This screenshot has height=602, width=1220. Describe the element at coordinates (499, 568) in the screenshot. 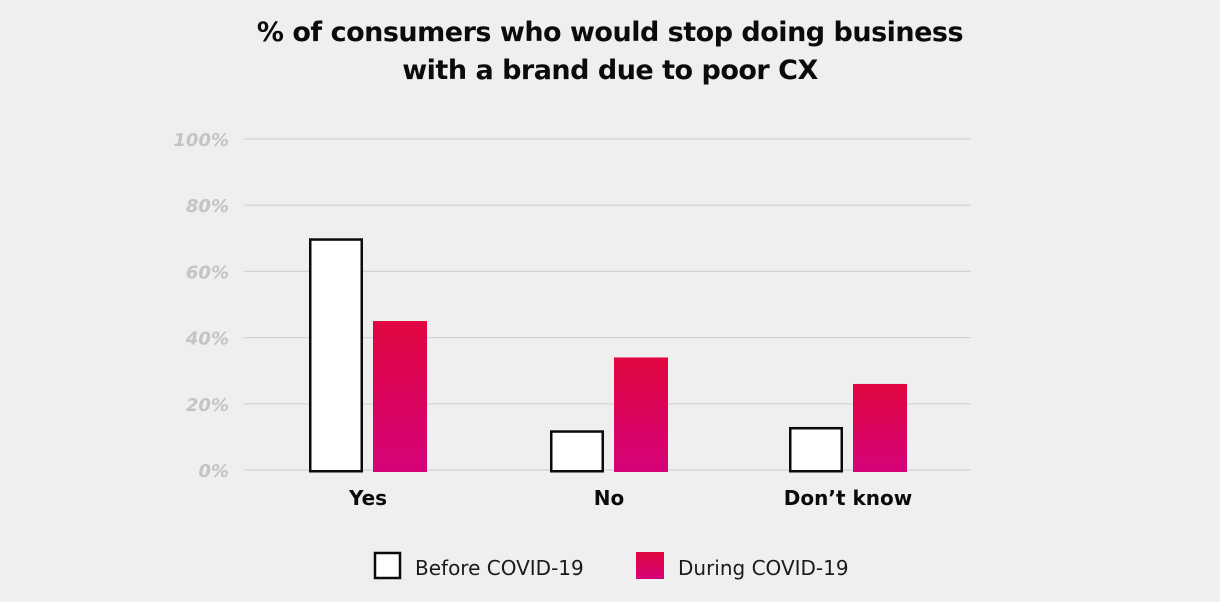

I see `legend-label-before: Before COVID-19` at that location.